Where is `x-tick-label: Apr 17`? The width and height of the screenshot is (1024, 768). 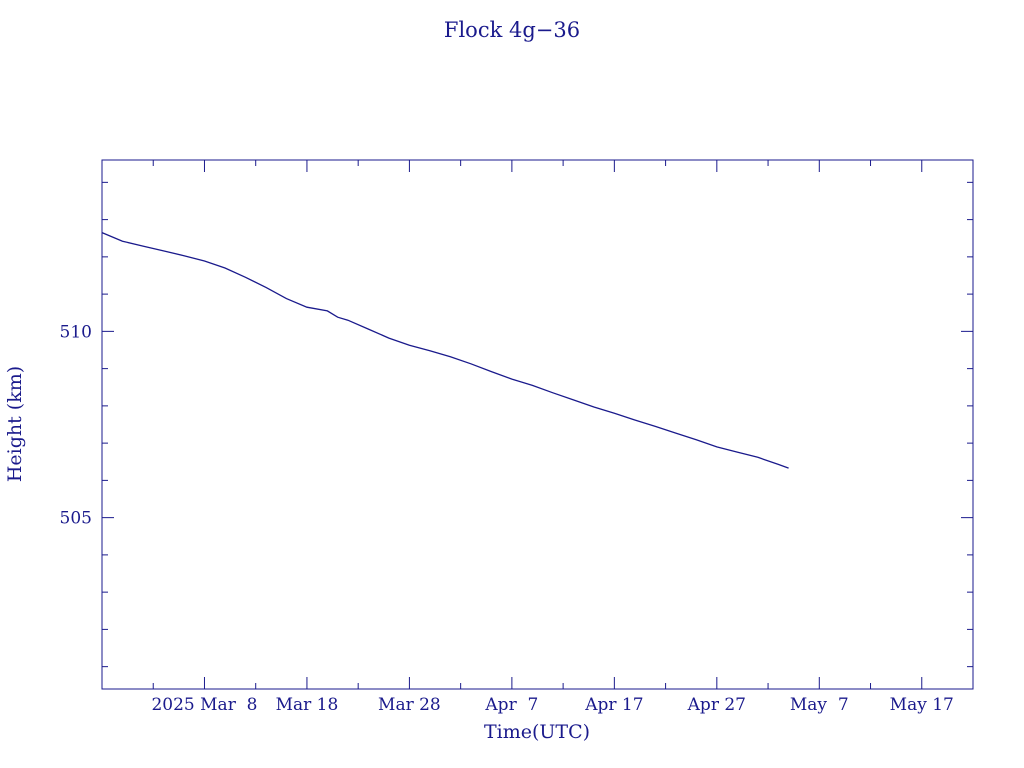
x-tick-label: Apr 17 is located at coordinates (613, 705).